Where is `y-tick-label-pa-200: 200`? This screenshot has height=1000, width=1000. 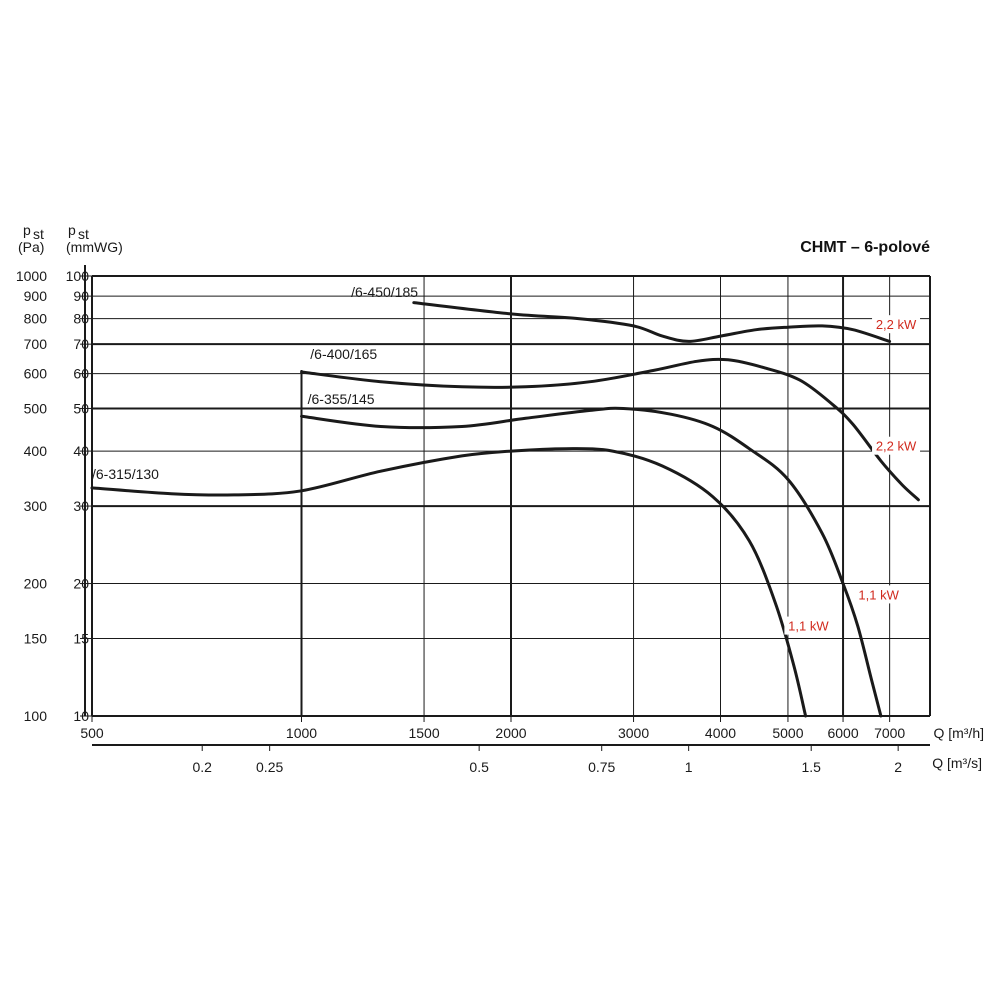 y-tick-label-pa-200: 200 is located at coordinates (36, 584).